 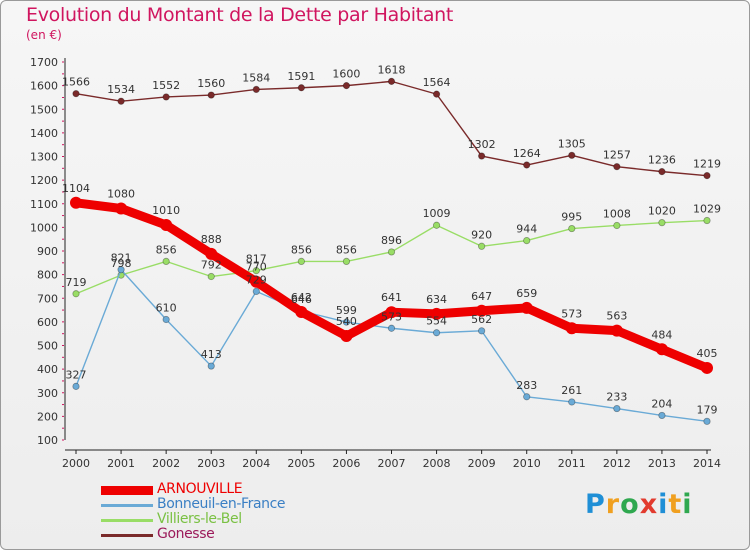 I want to click on data-label-gonesse: 1584, so click(x=256, y=77).